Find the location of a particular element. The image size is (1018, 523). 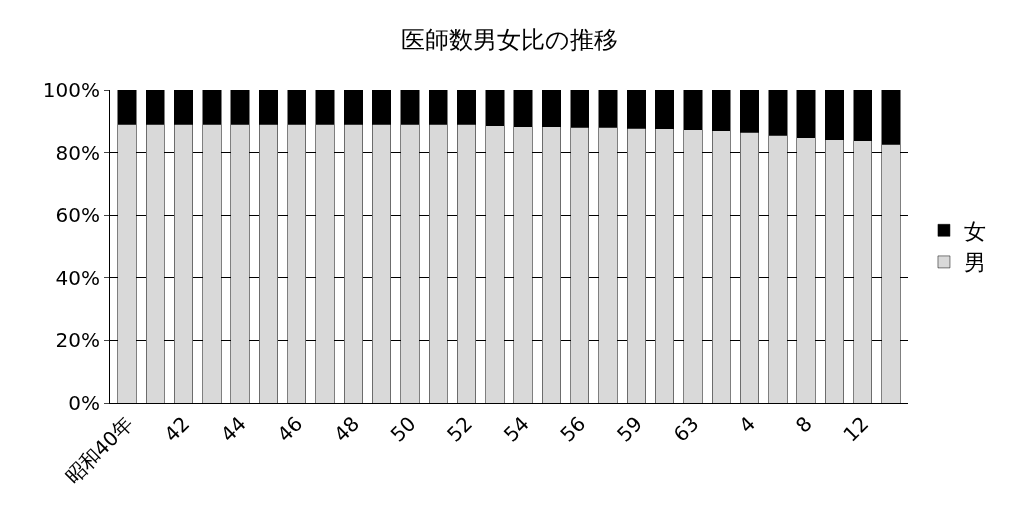

x-tick-label: 42 is located at coordinates (177, 429).